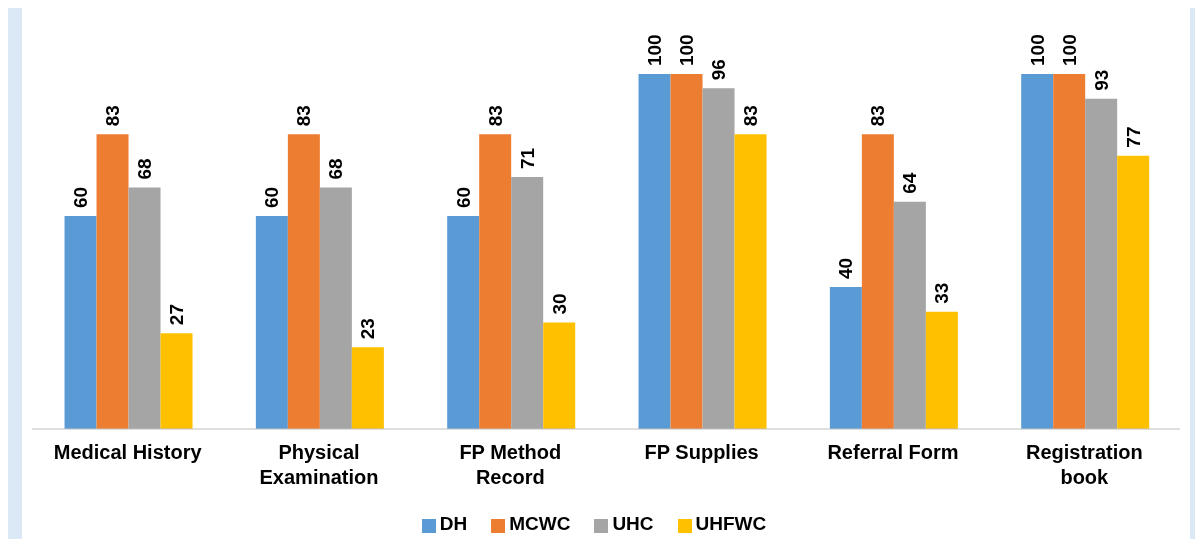 The image size is (1203, 547). Describe the element at coordinates (540, 523) in the screenshot. I see `legend-label: MCWC` at that location.